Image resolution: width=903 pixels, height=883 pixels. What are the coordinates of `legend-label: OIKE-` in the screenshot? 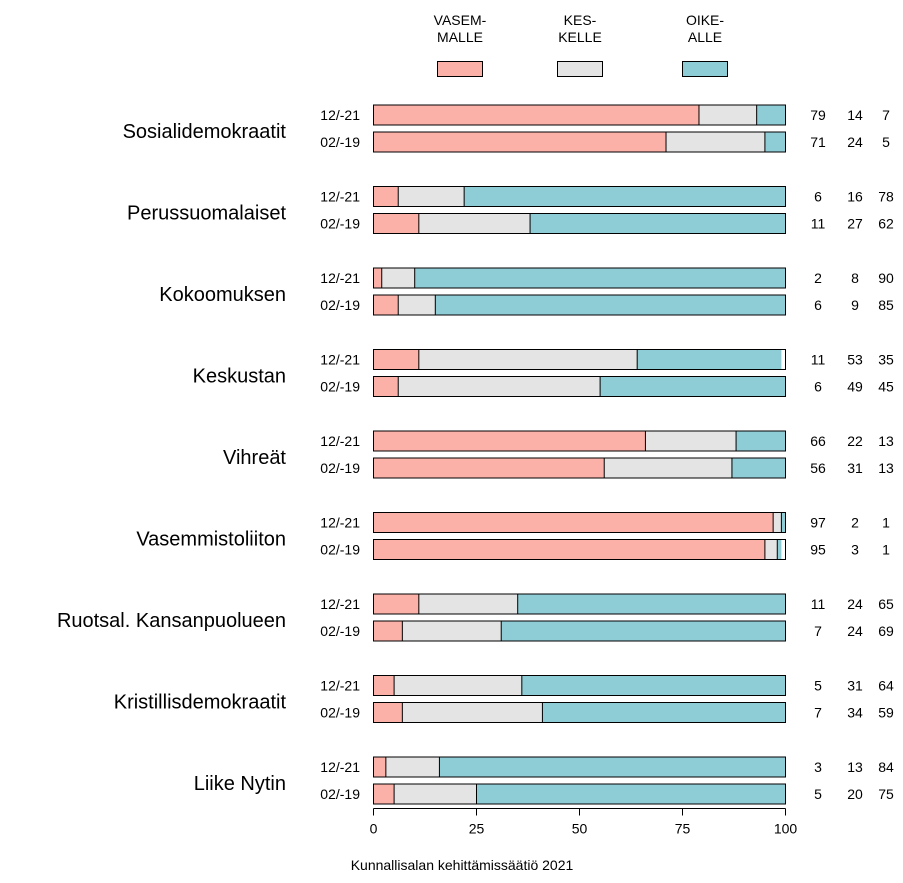 It's located at (705, 20).